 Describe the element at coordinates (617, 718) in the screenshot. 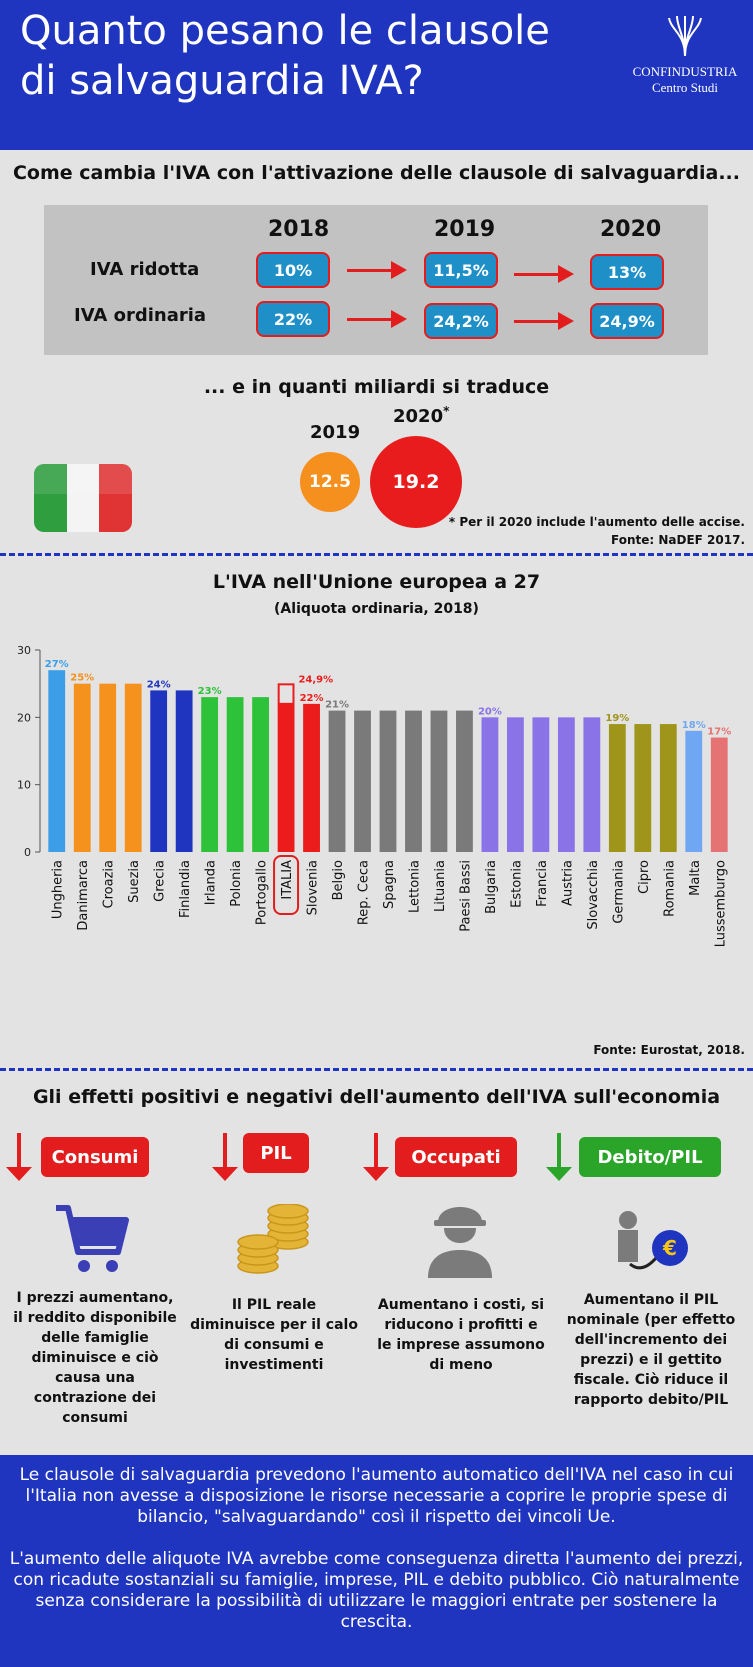

I see `data-label: 19%` at that location.